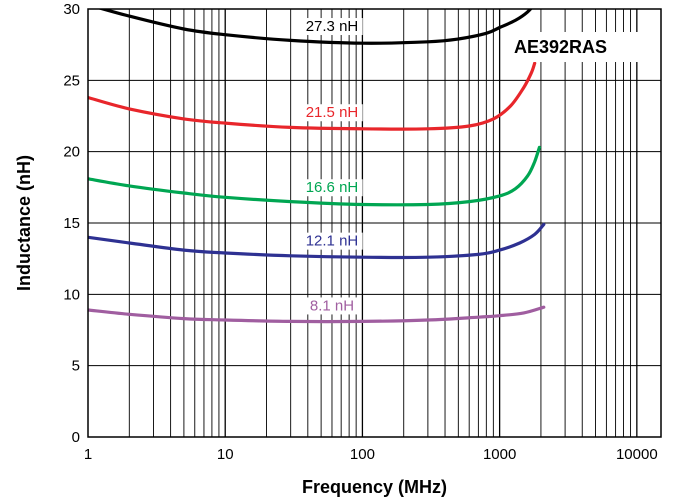 The width and height of the screenshot is (673, 501). What do you see at coordinates (332, 166) in the screenshot?
I see `series-labels: 27.3 nH 21.5 nH 16.6 nH 12.1 nH 8.1 nH` at bounding box center [332, 166].